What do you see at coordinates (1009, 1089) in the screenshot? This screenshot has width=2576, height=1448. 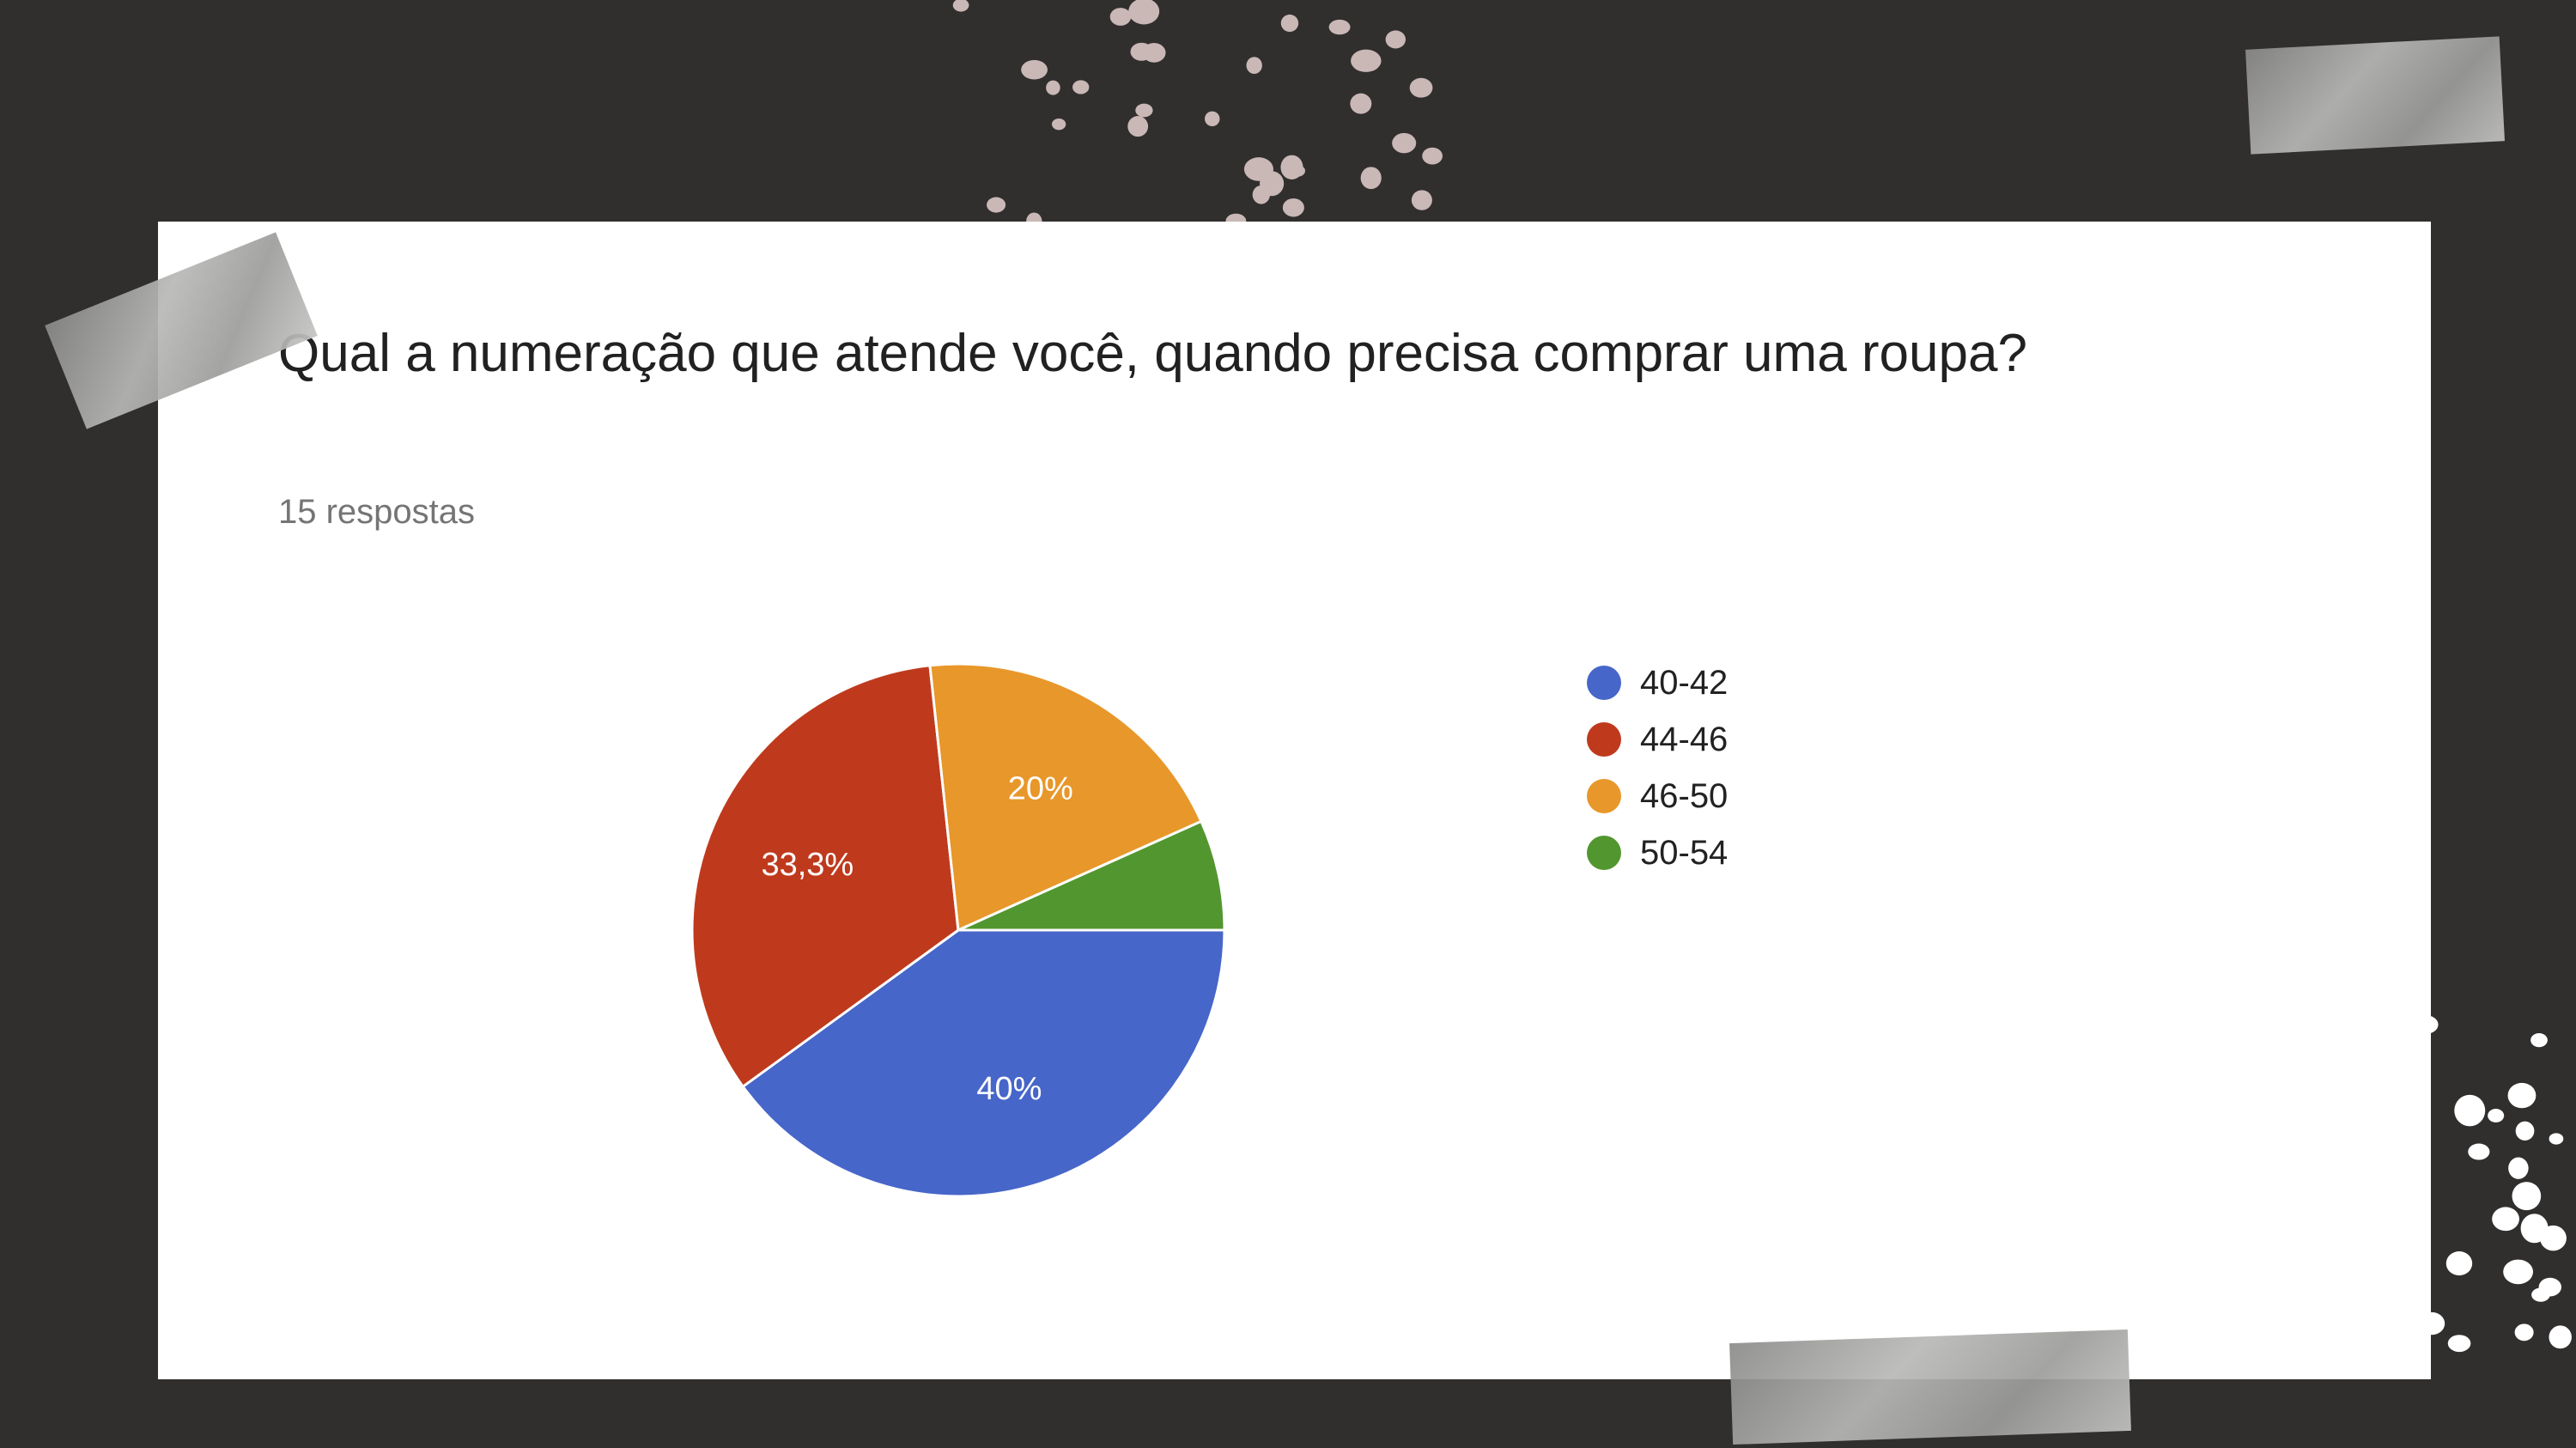 I see `pie-label-40-42: 40%` at bounding box center [1009, 1089].